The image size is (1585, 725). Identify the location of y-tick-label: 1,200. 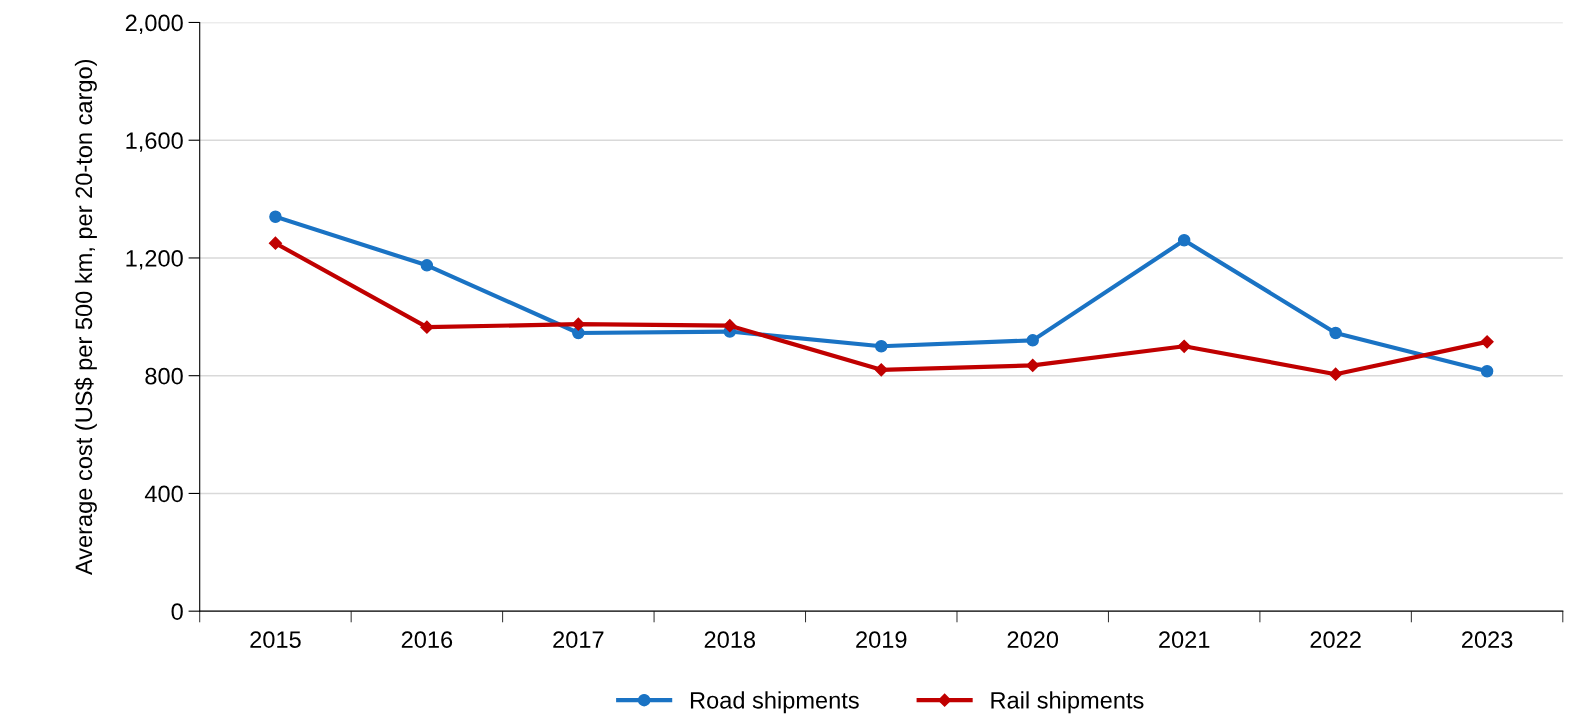
(154, 260).